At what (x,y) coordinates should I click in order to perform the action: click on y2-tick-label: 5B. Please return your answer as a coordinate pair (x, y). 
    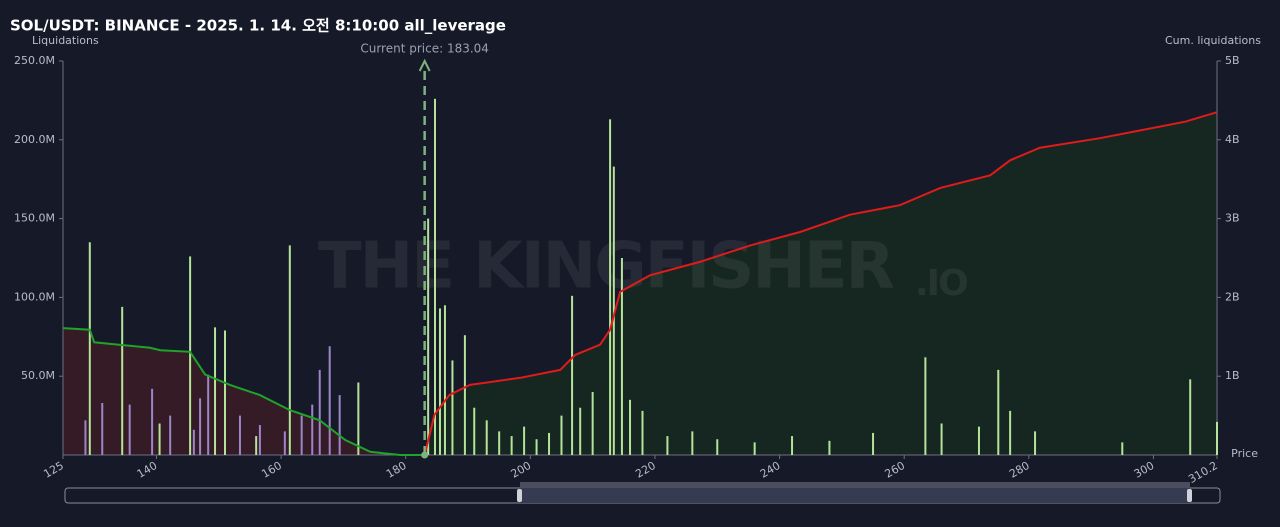
    Looking at the image, I should click on (1232, 60).